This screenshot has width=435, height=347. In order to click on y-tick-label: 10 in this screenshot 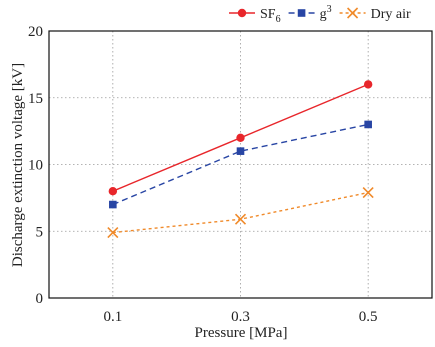, I will do `click(35, 166)`.